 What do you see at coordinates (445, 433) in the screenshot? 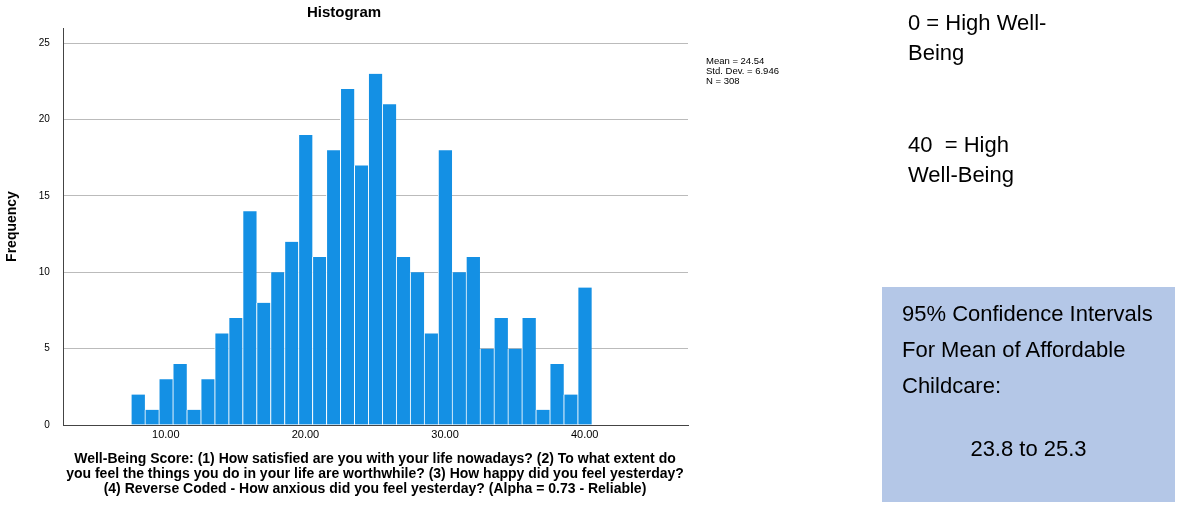
I see `x-tick-label: 30.00` at bounding box center [445, 433].